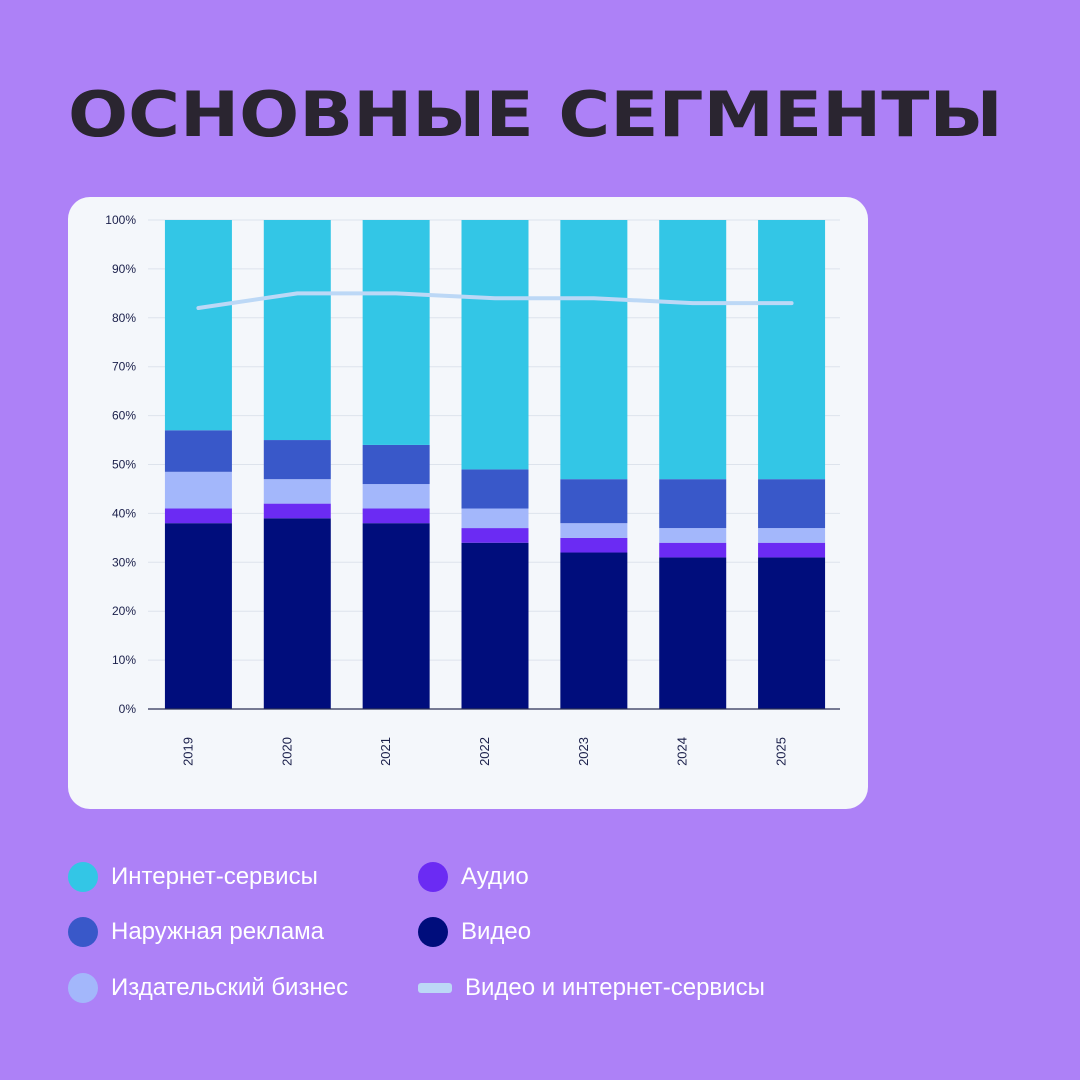 The height and width of the screenshot is (1080, 1080). Describe the element at coordinates (218, 931) in the screenshot. I see `legend-label: Наружная реклама` at that location.